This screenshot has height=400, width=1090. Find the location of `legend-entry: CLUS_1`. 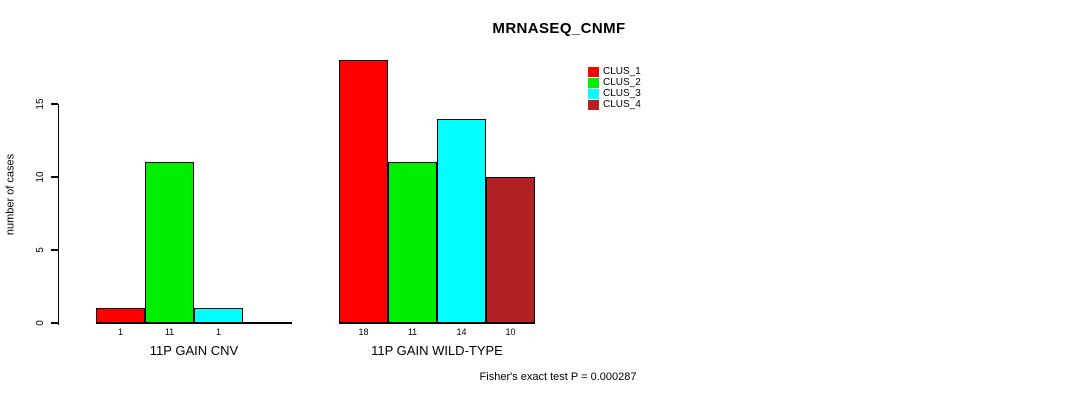

legend-entry: CLUS_1 is located at coordinates (614, 71).